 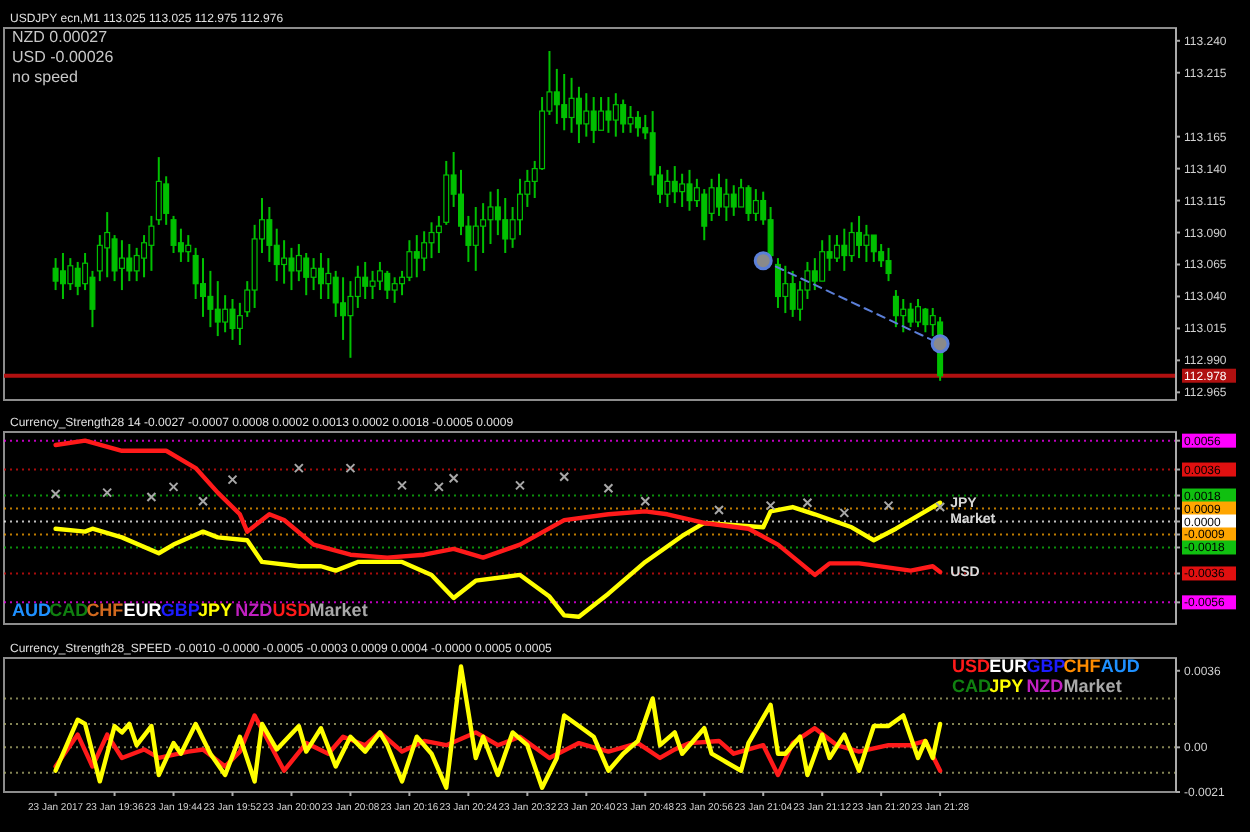 What do you see at coordinates (60, 37) in the screenshot?
I see `annotation: NZD 0.00027` at bounding box center [60, 37].